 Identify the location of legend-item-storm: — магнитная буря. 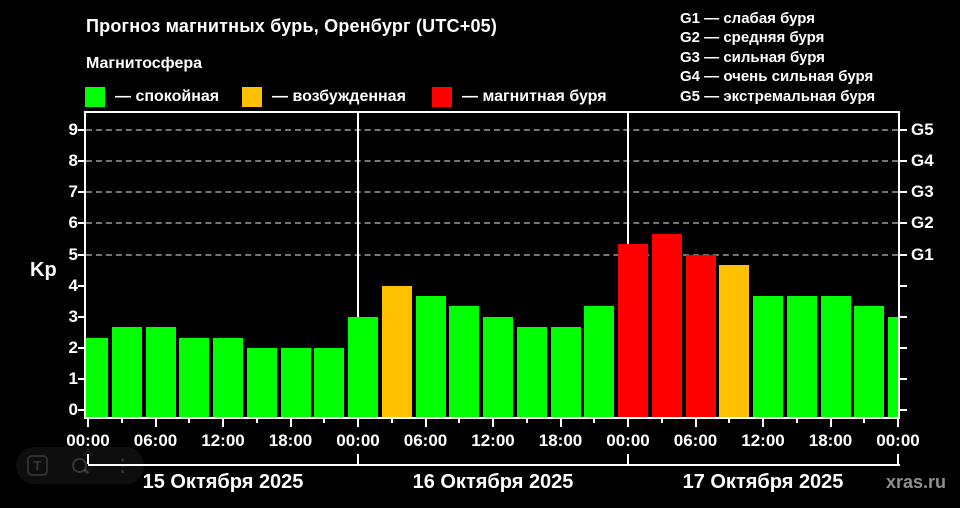
(519, 97).